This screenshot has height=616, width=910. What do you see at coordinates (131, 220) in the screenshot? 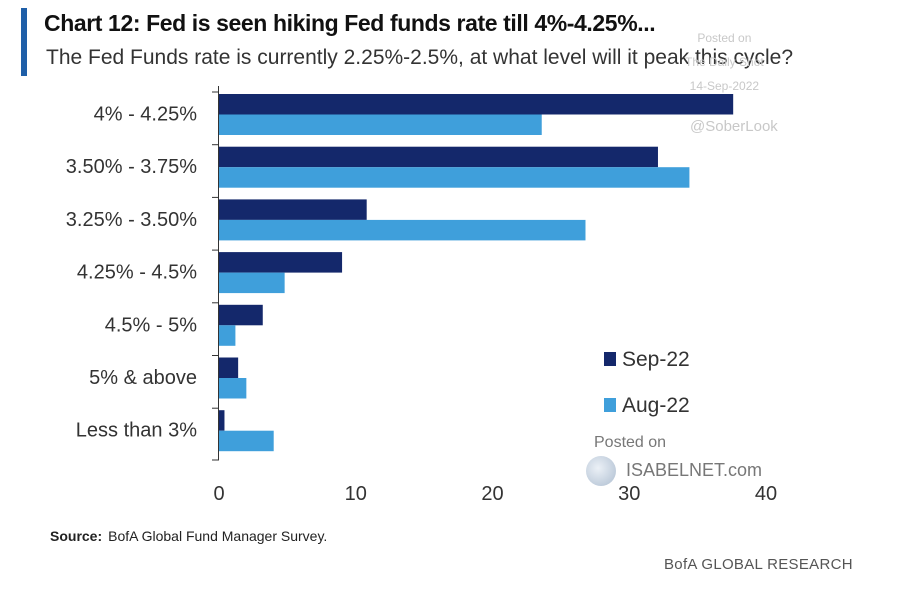
I see `category-label: 3.25% - 3.50%` at bounding box center [131, 220].